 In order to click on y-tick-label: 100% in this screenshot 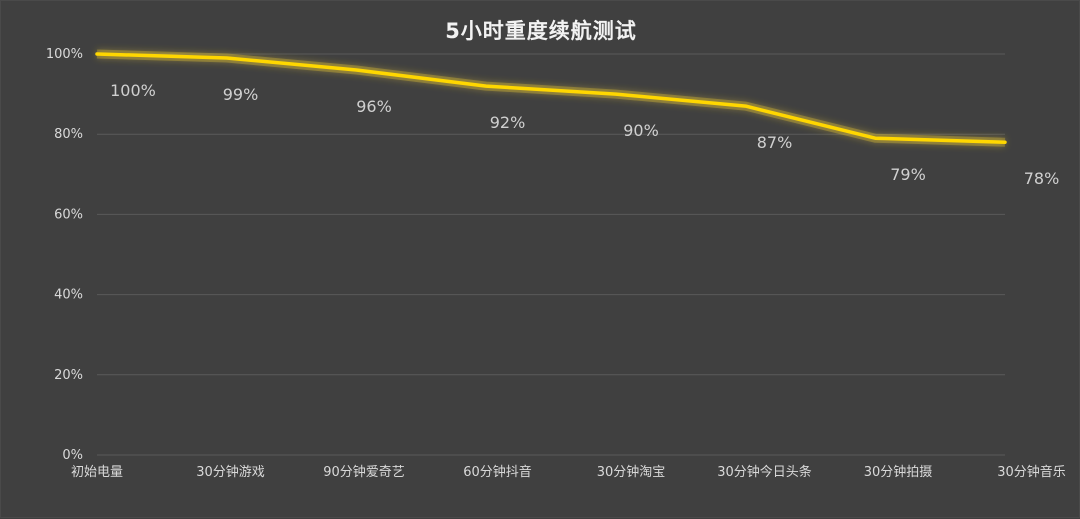, I will do `click(64, 54)`.